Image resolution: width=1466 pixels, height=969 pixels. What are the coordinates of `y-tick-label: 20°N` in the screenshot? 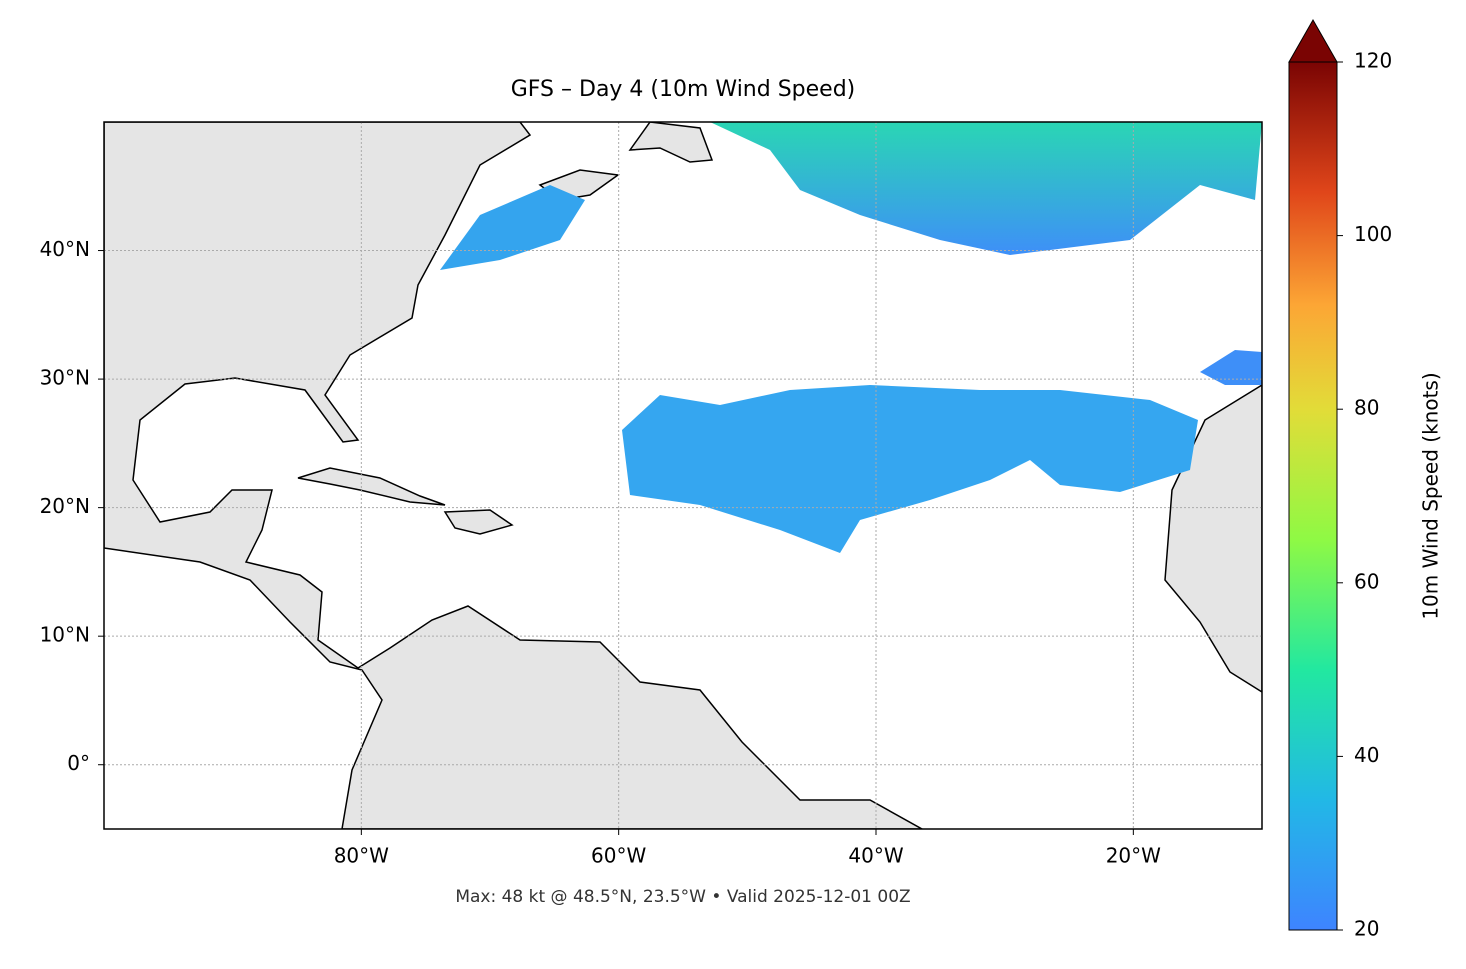 It's located at (65, 506).